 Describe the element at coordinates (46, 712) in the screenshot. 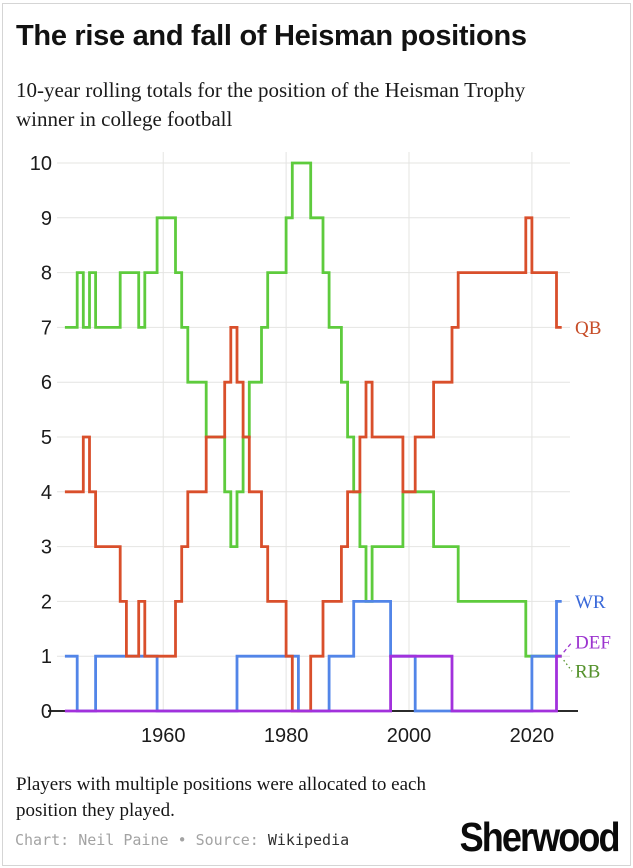

I see `y-tick-label-0: 0` at that location.